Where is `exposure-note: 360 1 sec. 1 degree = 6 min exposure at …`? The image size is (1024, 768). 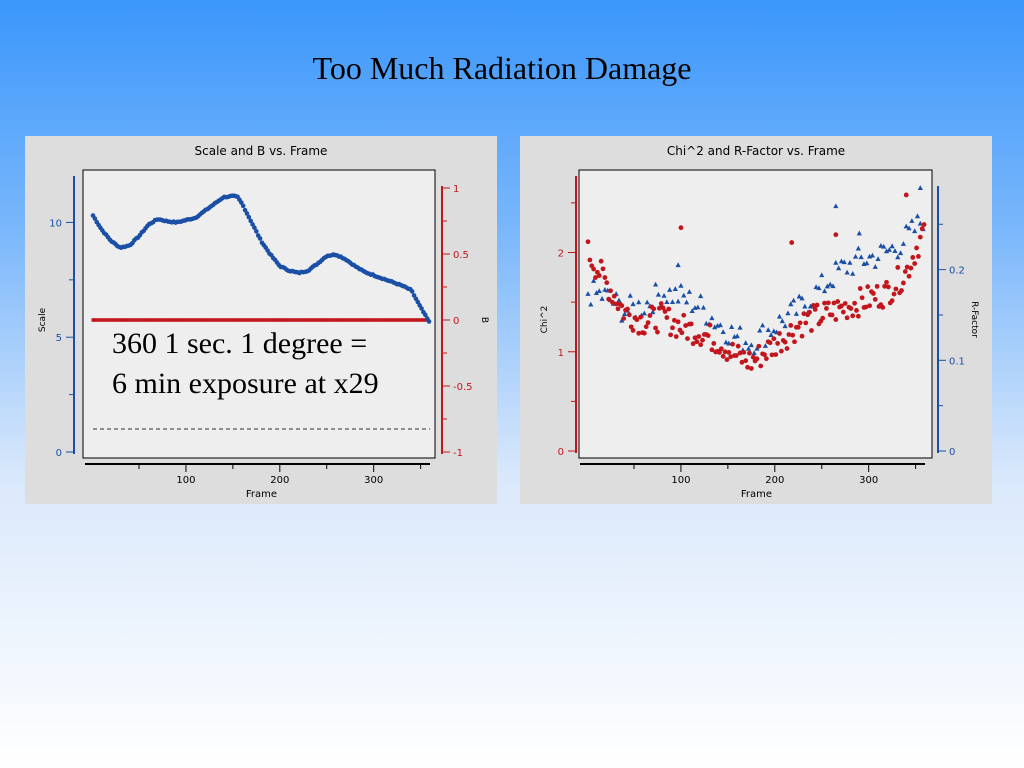
exposure-note: 360 1 sec. 1 degree = 6 min exposure at … is located at coordinates (272, 364).